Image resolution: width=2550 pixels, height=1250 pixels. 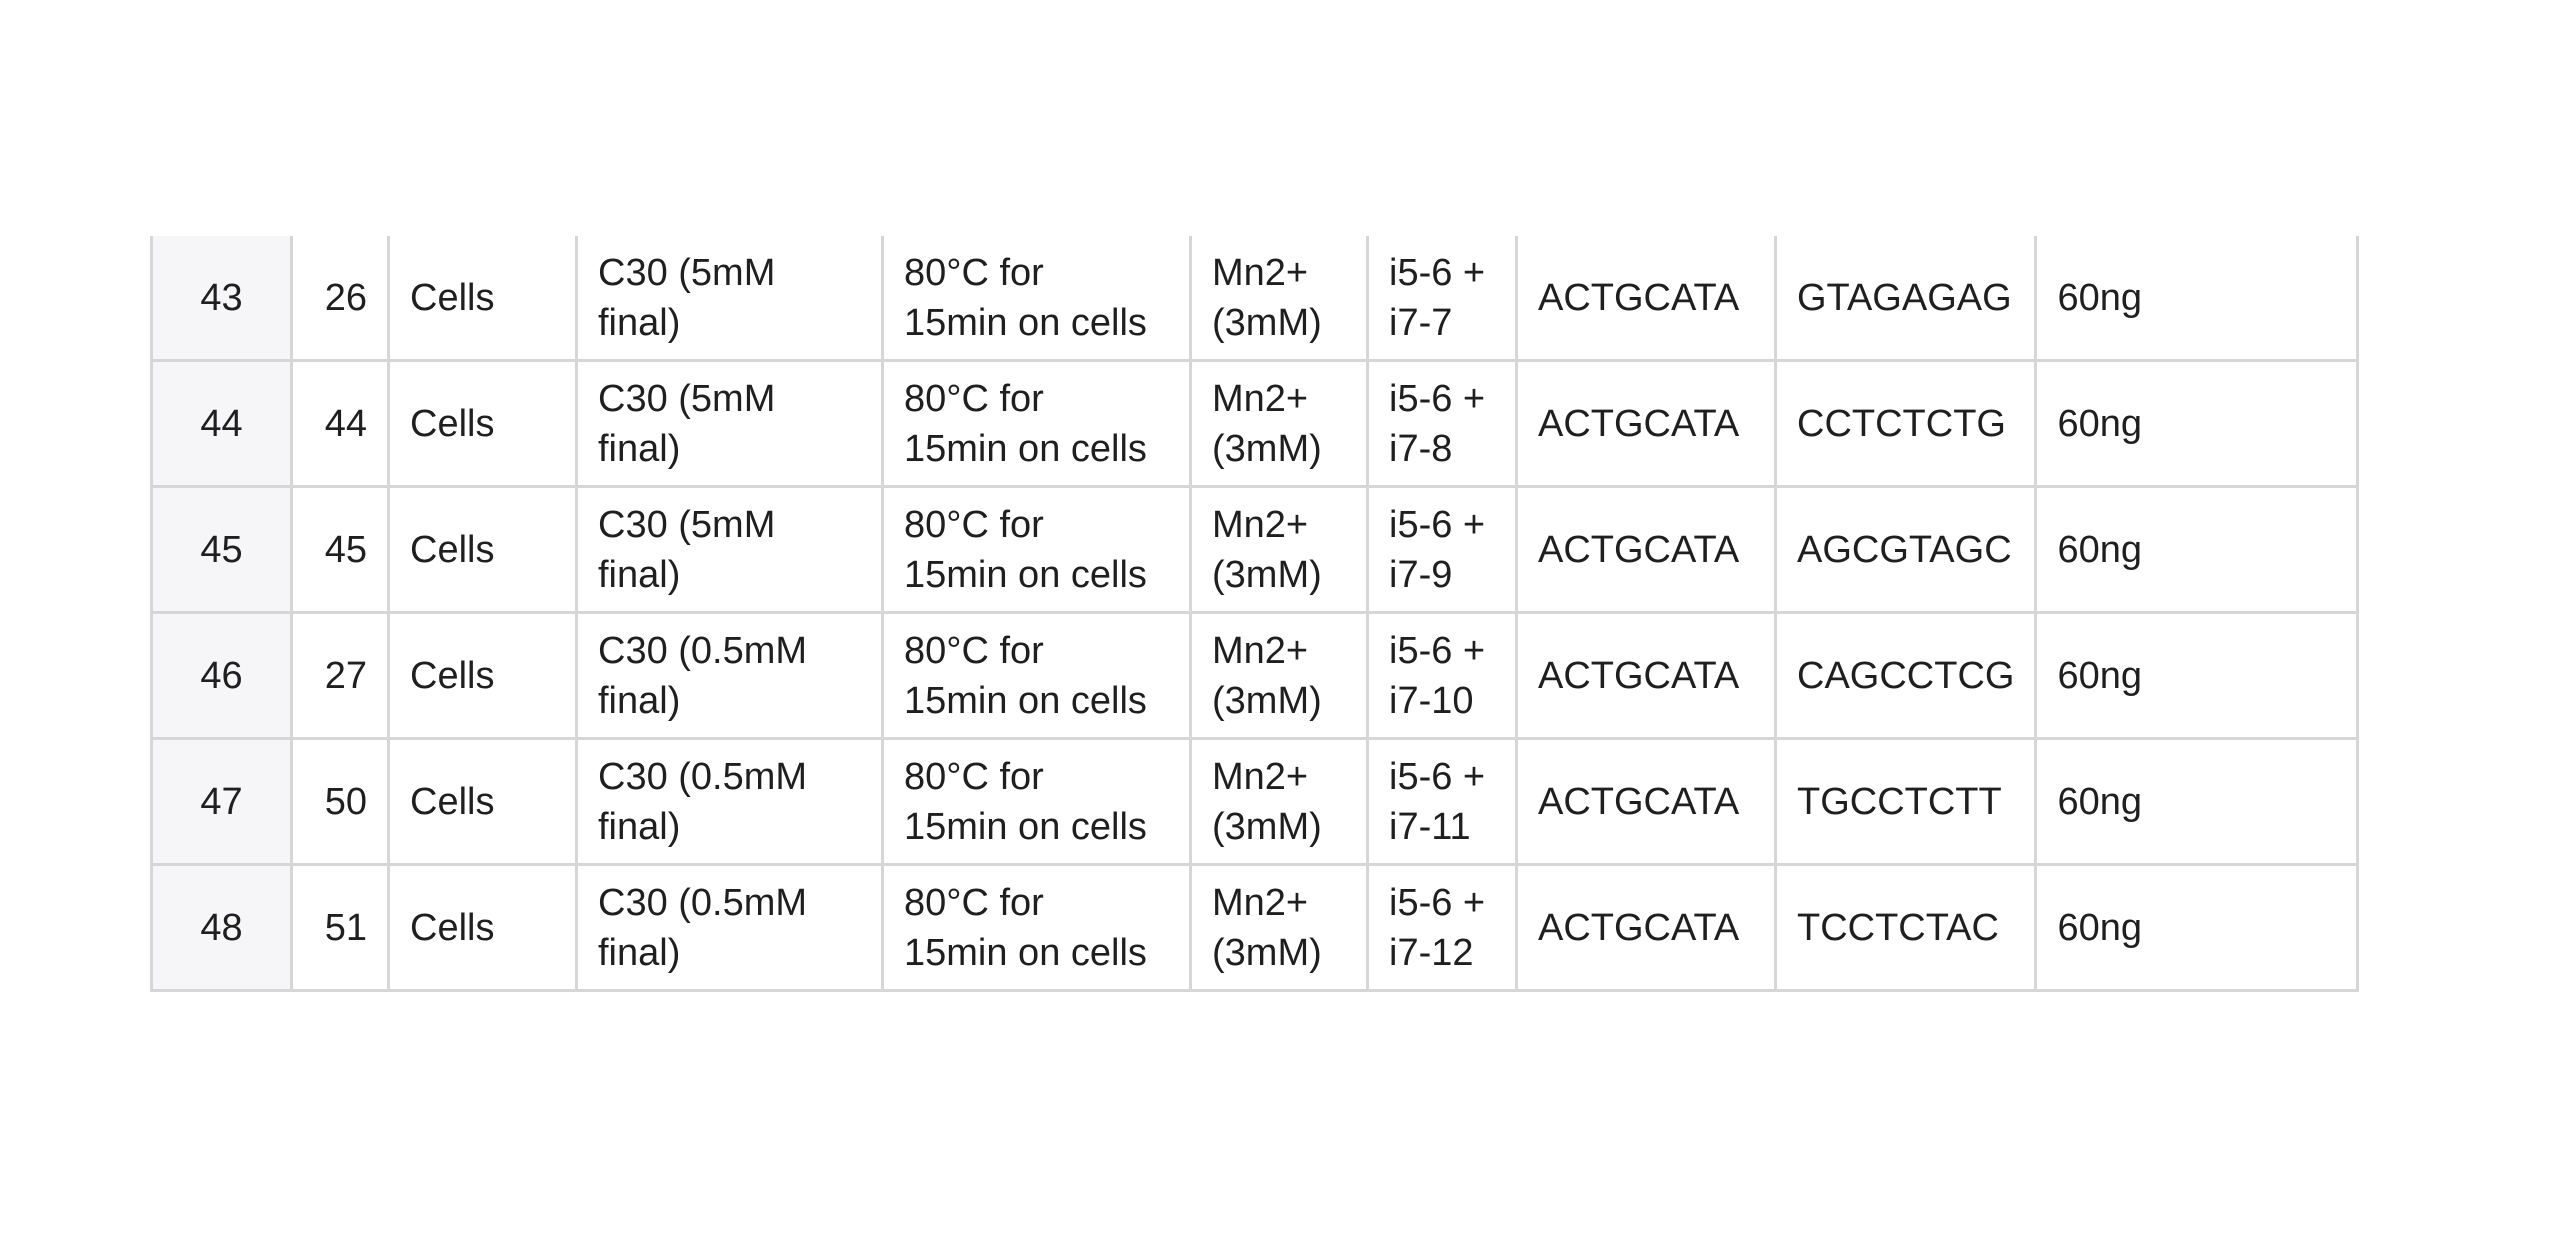 What do you see at coordinates (1442, 423) in the screenshot?
I see `index-cell: i5-6 + i7-8` at bounding box center [1442, 423].